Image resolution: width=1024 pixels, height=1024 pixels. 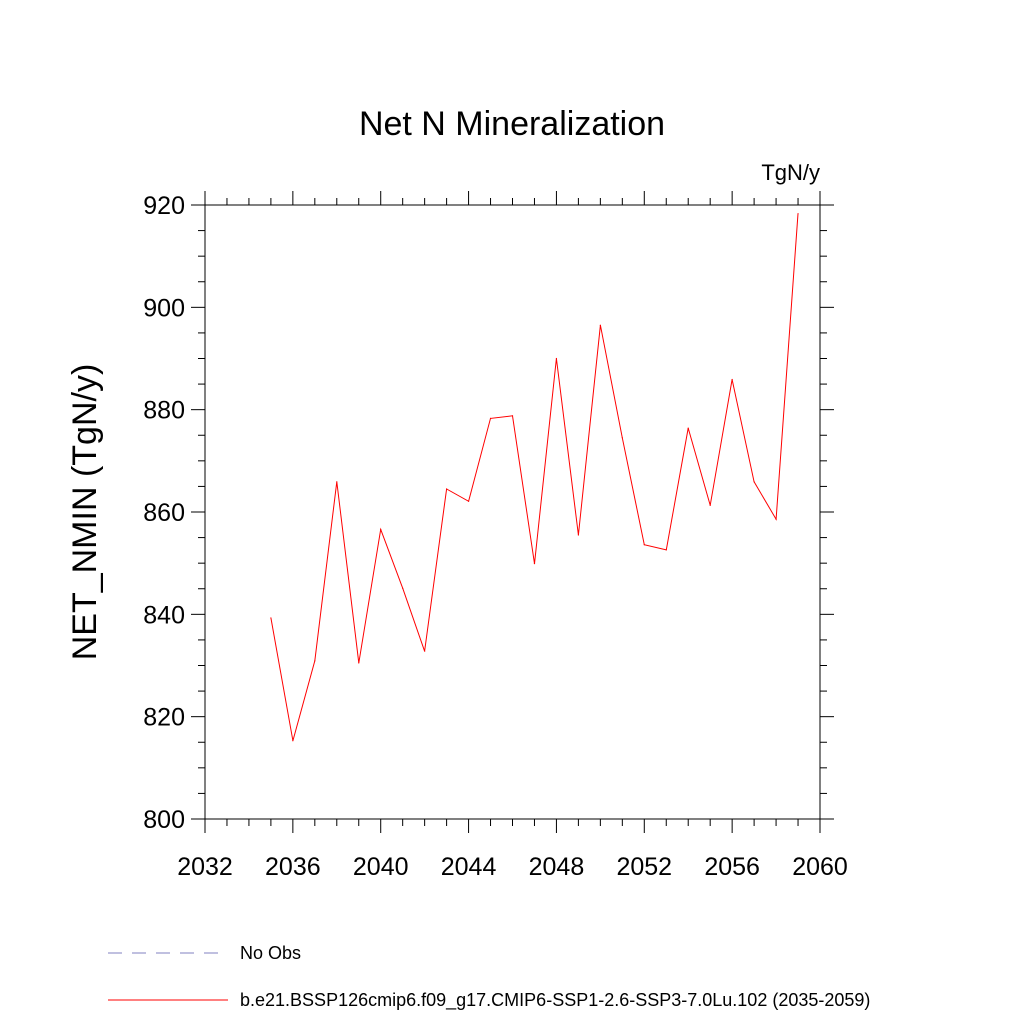 What do you see at coordinates (644, 867) in the screenshot?
I see `x-tick-label: 2052` at bounding box center [644, 867].